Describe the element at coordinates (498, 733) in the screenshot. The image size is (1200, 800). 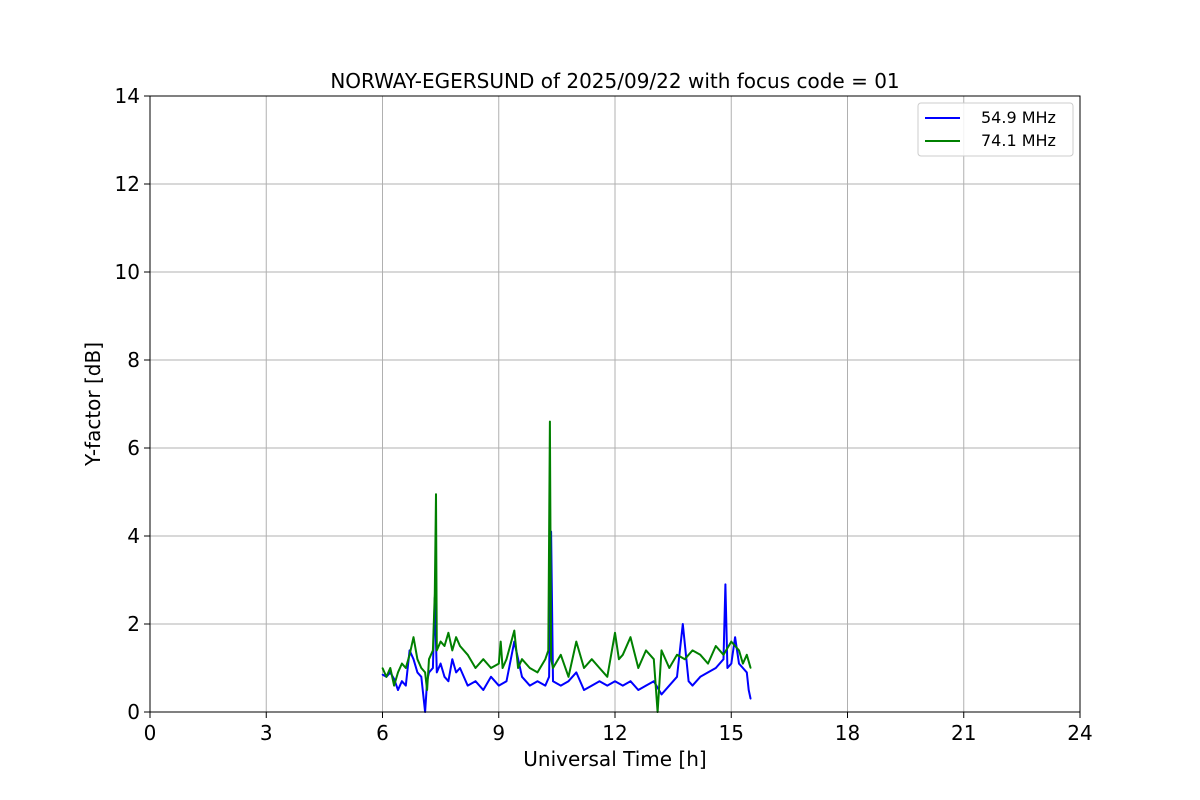
I see `x-tick-label: 9` at that location.